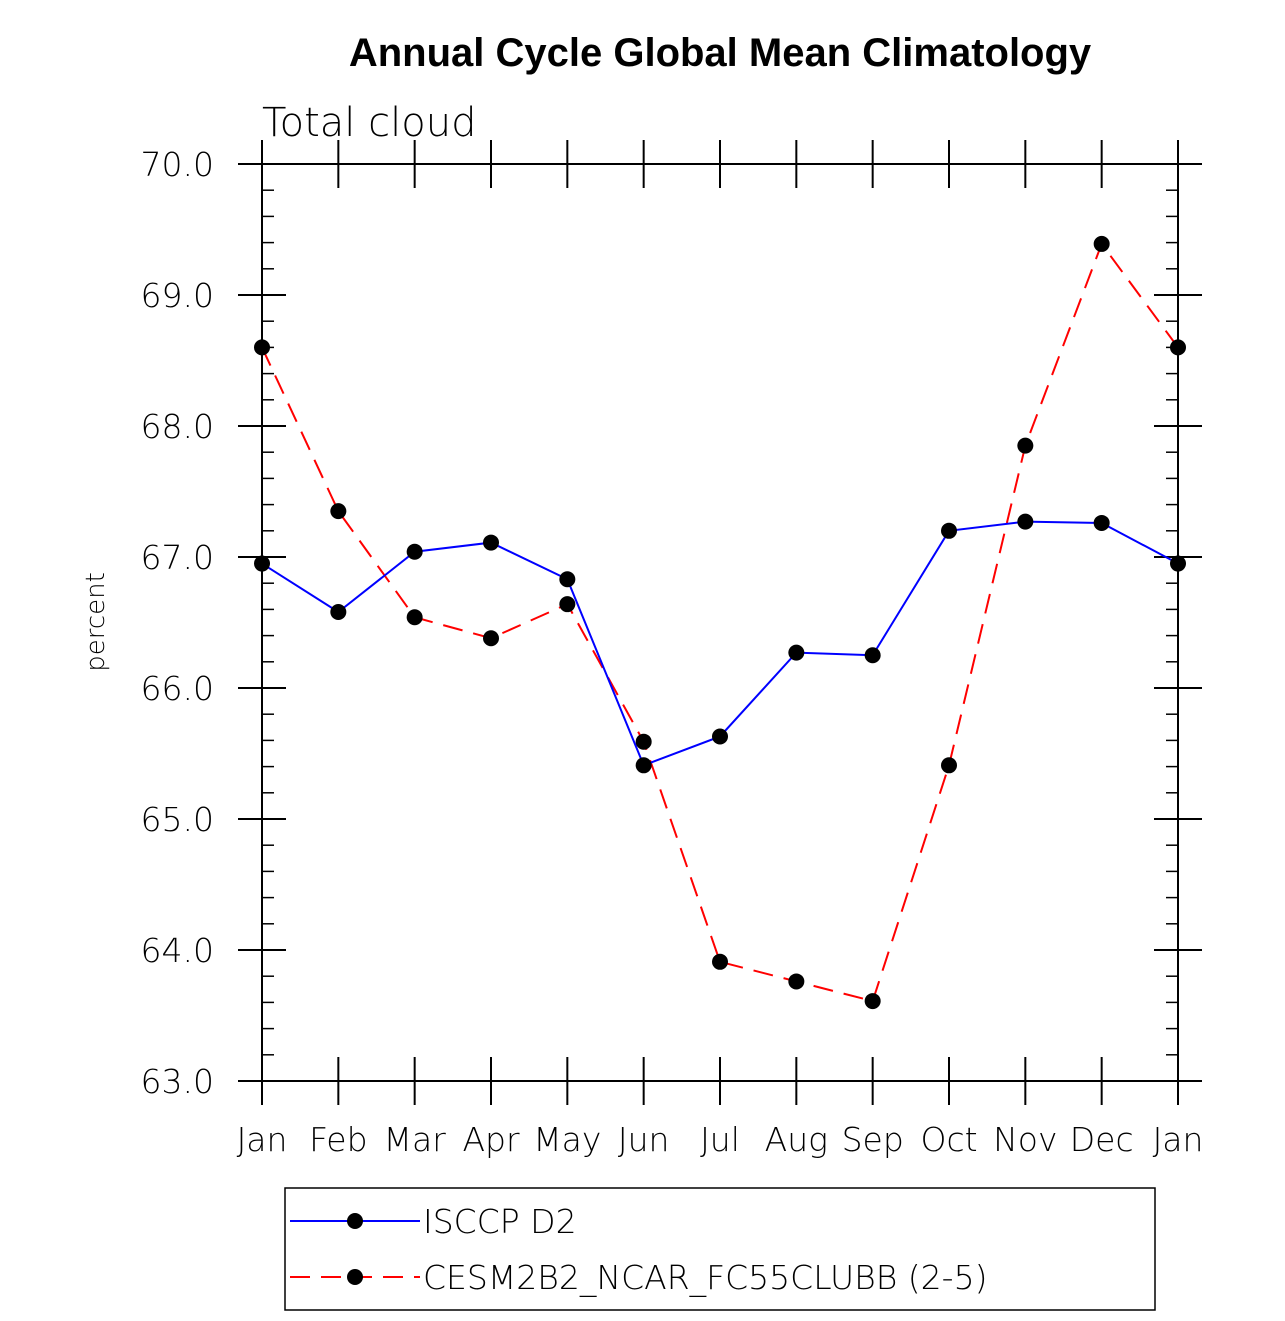 The height and width of the screenshot is (1321, 1285). What do you see at coordinates (177, 950) in the screenshot?
I see `y-tick-label: 64.0` at bounding box center [177, 950].